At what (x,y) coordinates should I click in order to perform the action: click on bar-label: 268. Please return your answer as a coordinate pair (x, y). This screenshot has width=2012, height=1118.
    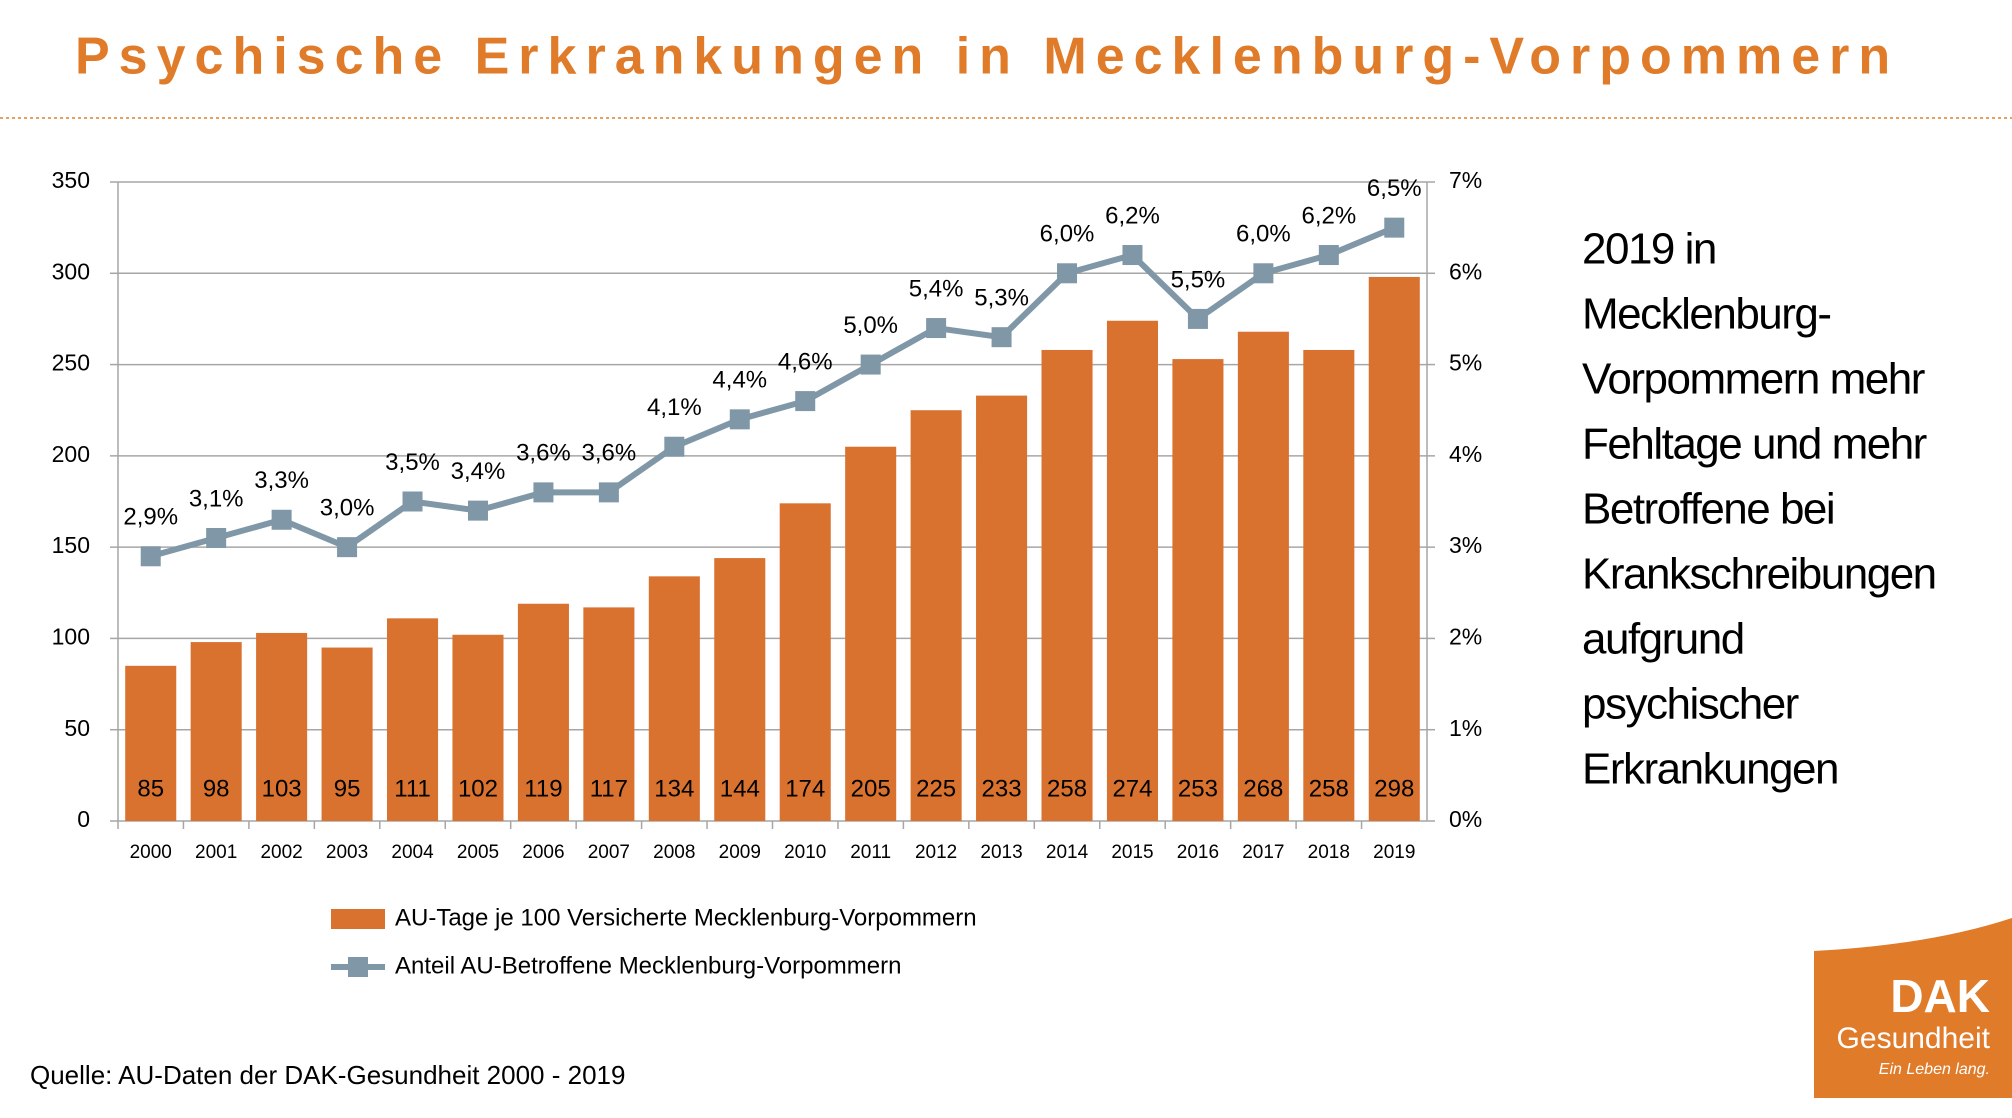
    Looking at the image, I should click on (1263, 788).